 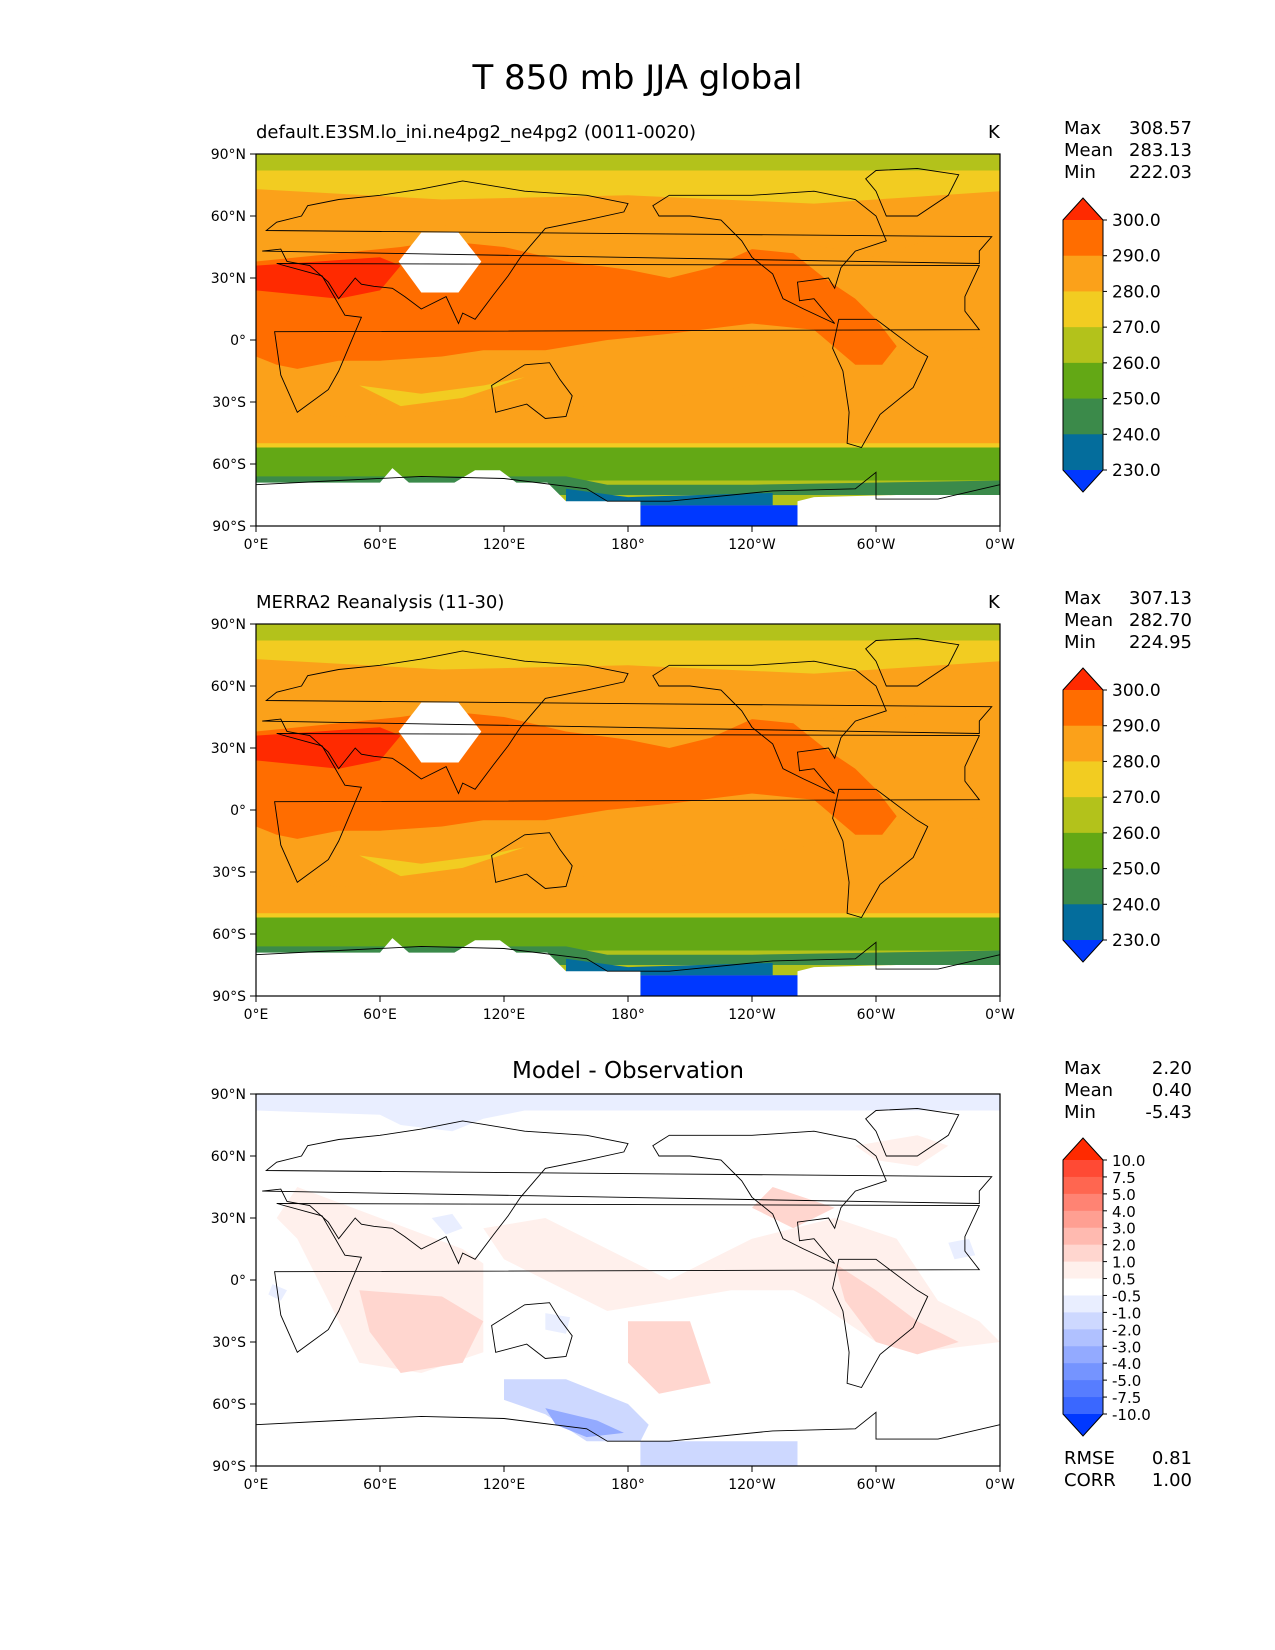 What do you see at coordinates (902, 1151) in the screenshot?
I see `pos-greenland` at bounding box center [902, 1151].